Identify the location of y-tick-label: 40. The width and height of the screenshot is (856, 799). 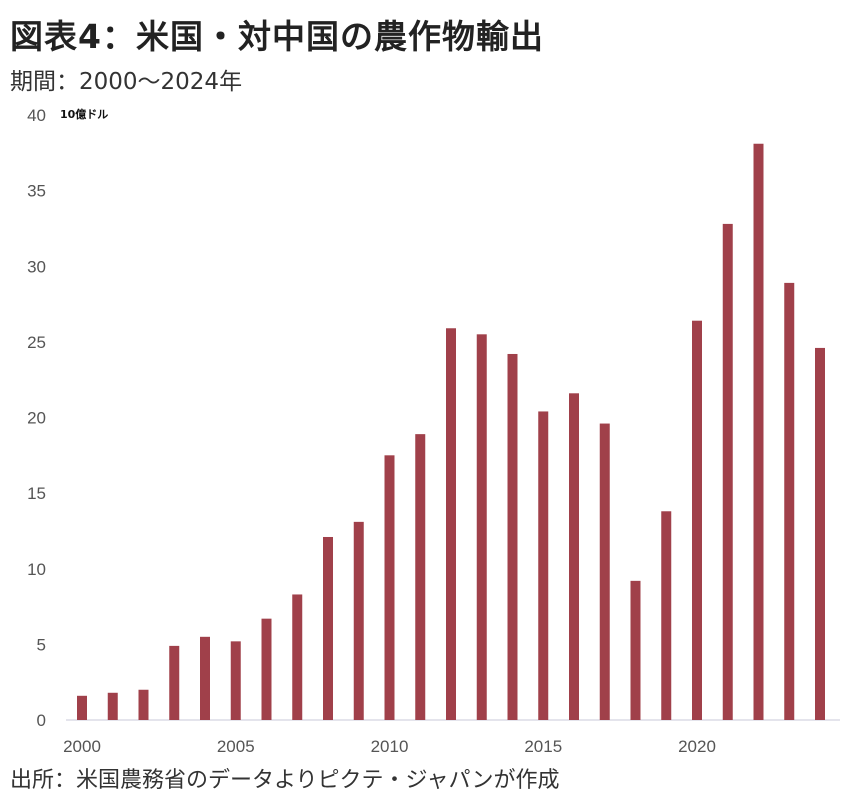
(36, 115).